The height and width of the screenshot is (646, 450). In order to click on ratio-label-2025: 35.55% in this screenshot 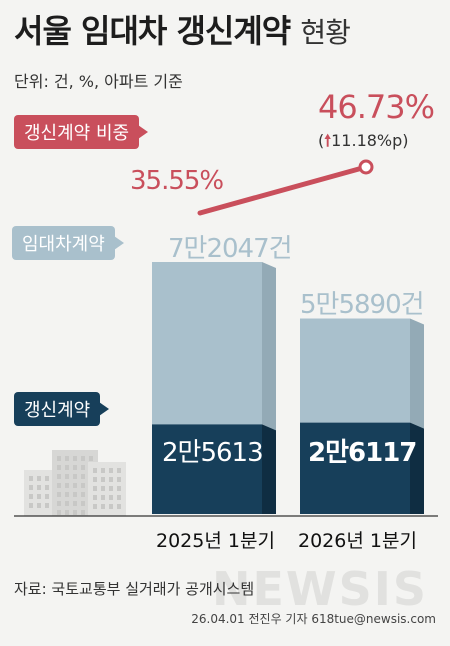, I will do `click(177, 181)`.